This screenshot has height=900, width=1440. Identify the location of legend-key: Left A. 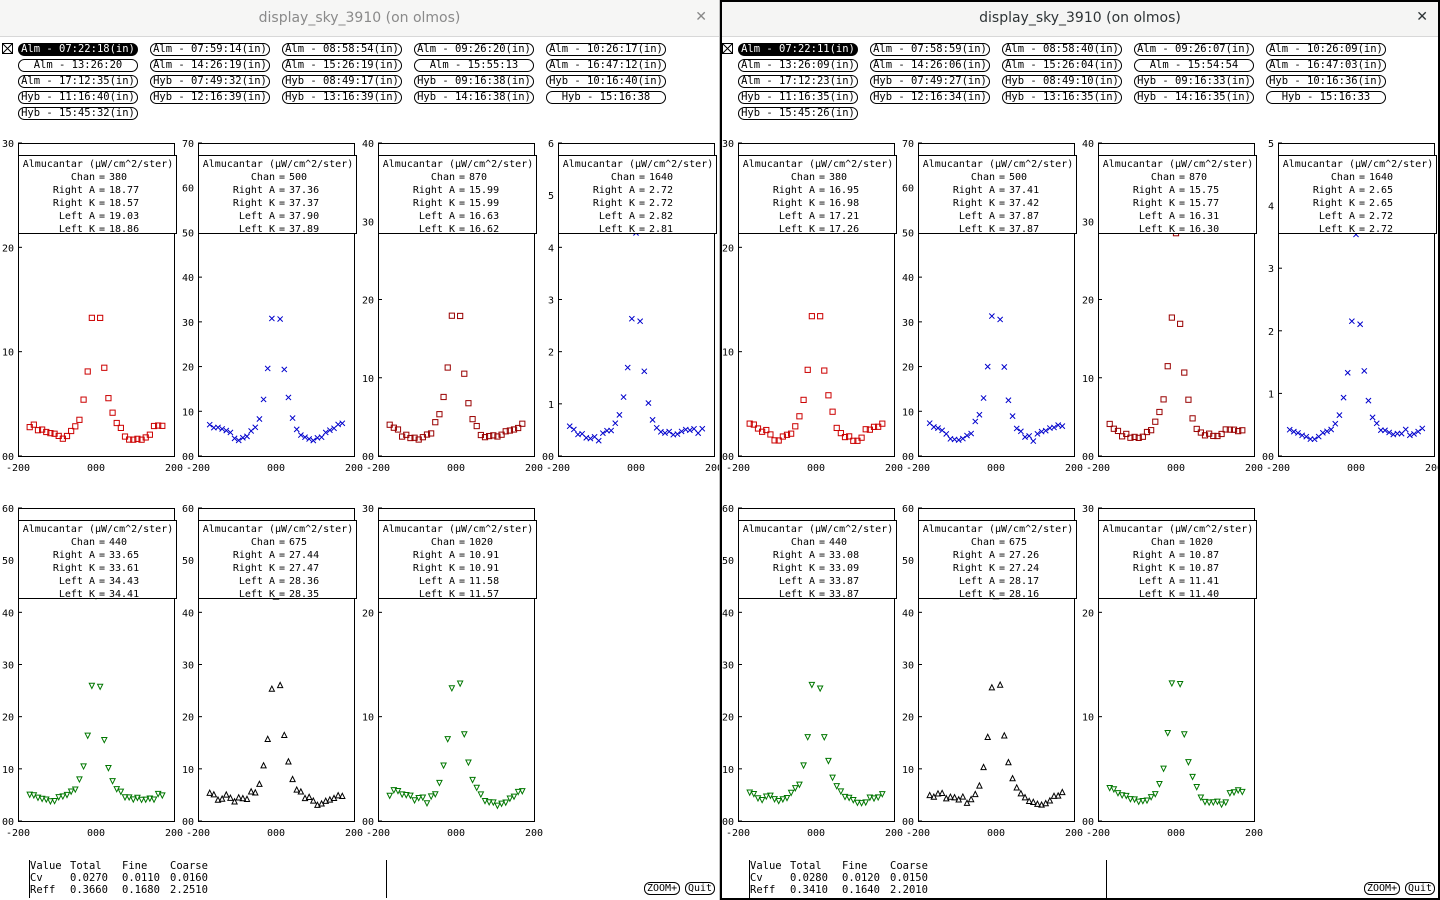
(797, 216).